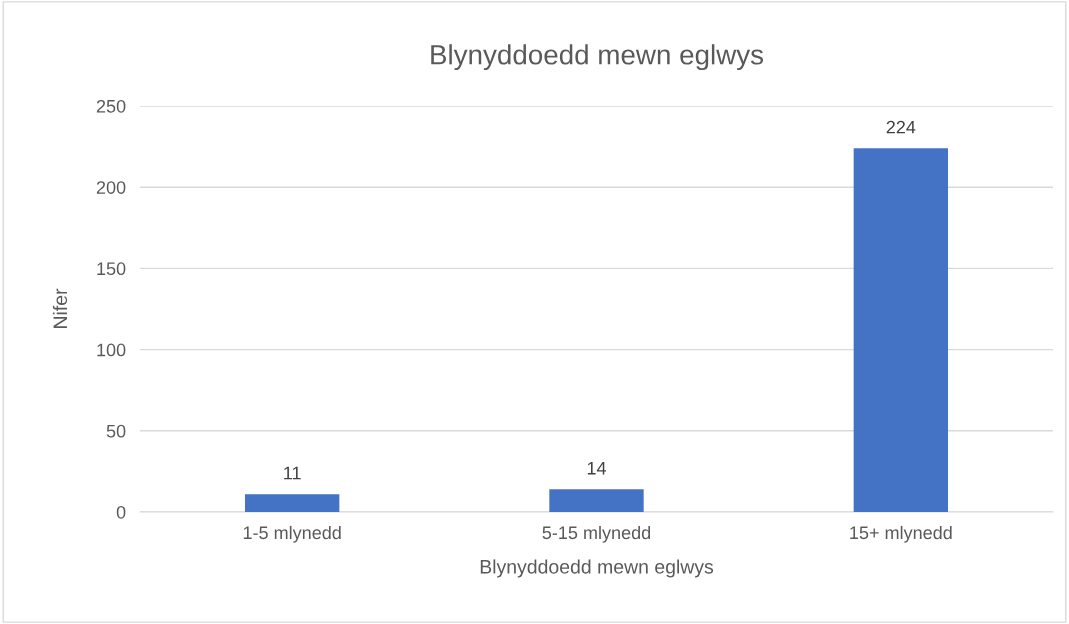  I want to click on x-tick-label: 1-5 mlynedd, so click(292, 534).